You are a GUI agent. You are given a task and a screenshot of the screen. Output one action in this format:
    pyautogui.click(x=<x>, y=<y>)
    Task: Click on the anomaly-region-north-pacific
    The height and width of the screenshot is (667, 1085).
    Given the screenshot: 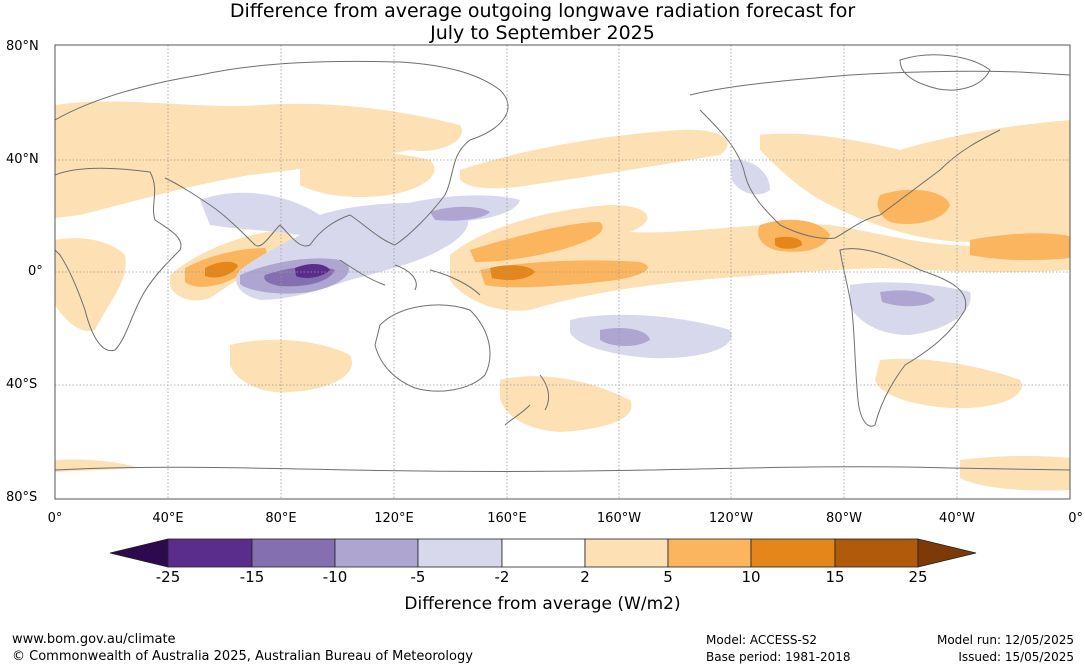 What is the action you would take?
    pyautogui.click(x=594, y=159)
    